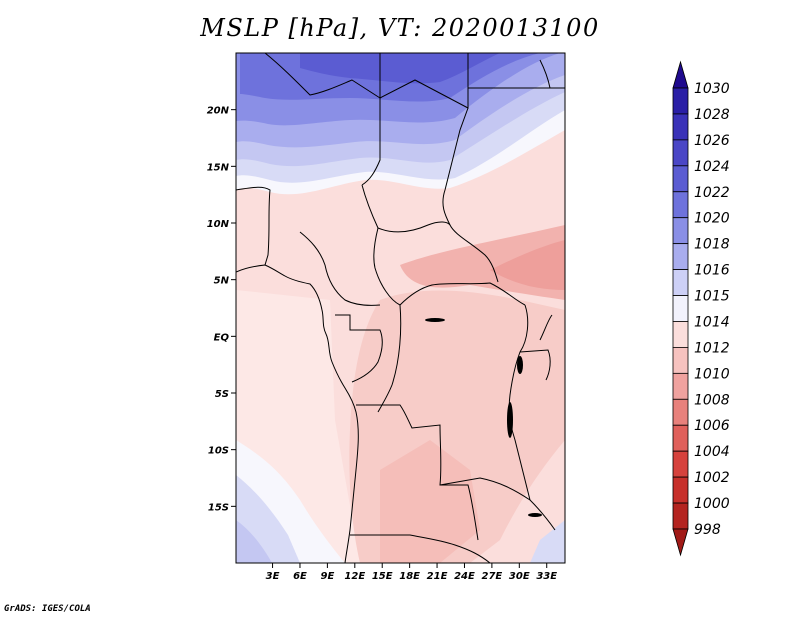 The width and height of the screenshot is (800, 618). Describe the element at coordinates (535, 515) in the screenshot. I see `lake-kariba` at that location.